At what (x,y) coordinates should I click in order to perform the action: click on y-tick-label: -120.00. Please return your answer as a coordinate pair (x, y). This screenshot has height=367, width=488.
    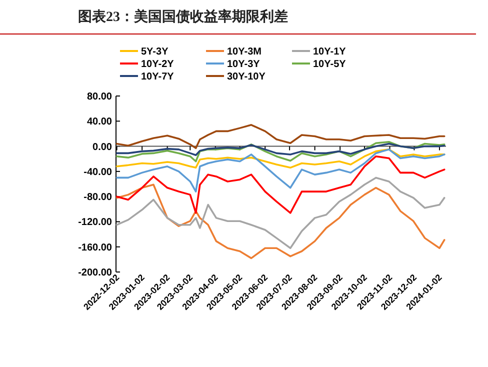
    Looking at the image, I should click on (95, 222).